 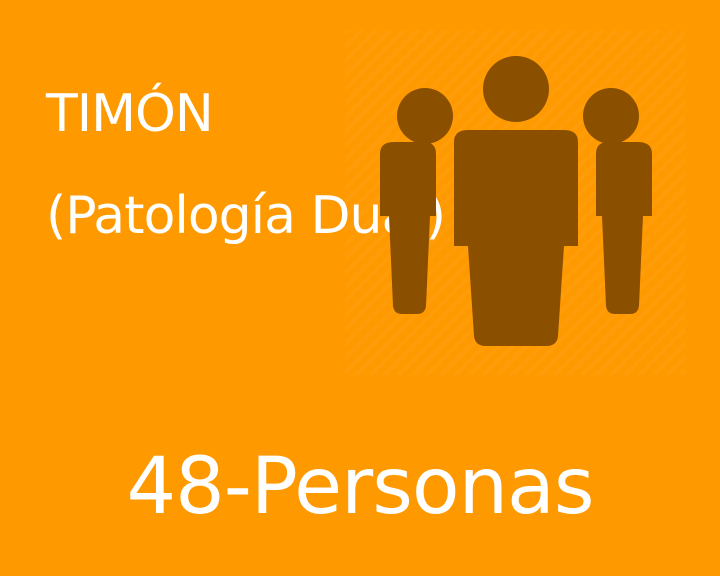 I want to click on program-subtitle: (Patología Dual), so click(x=246, y=216).